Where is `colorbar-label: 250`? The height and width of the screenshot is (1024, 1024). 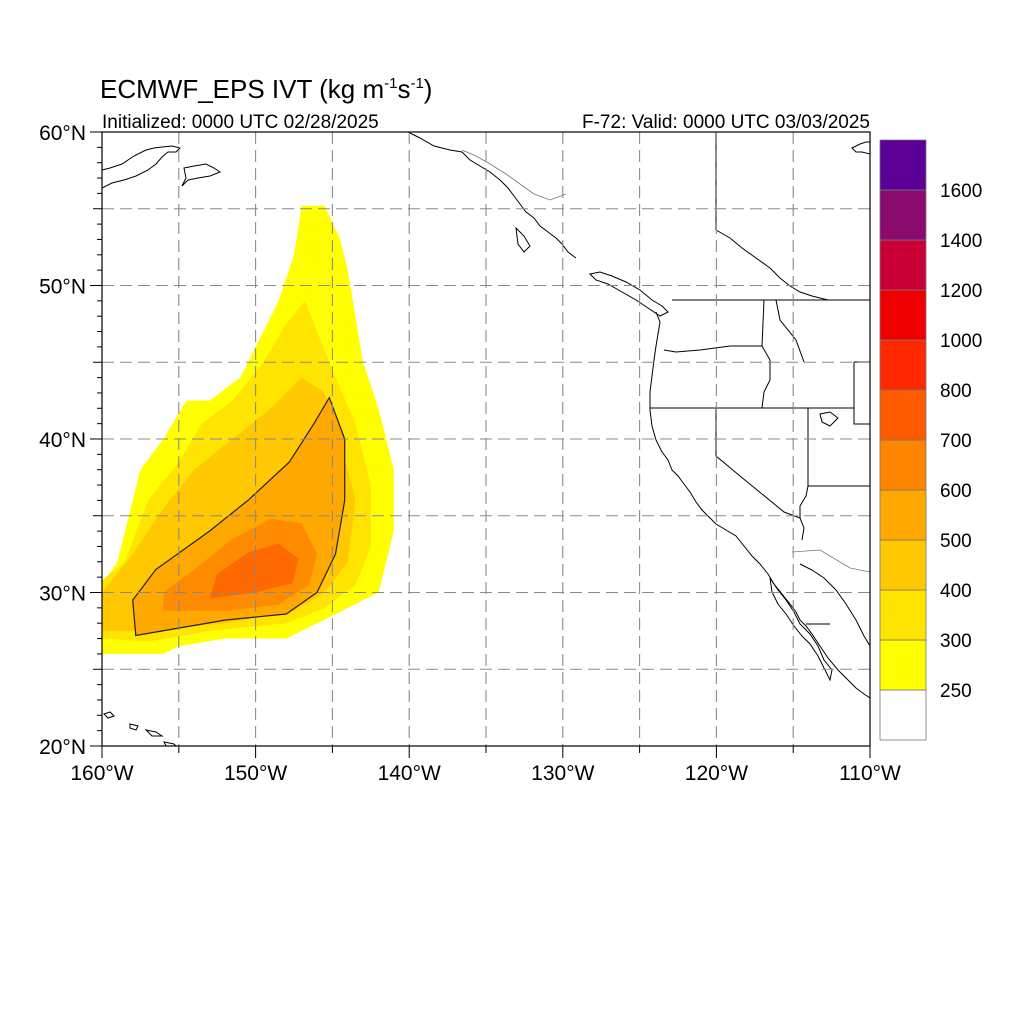
colorbar-label: 250 is located at coordinates (956, 691).